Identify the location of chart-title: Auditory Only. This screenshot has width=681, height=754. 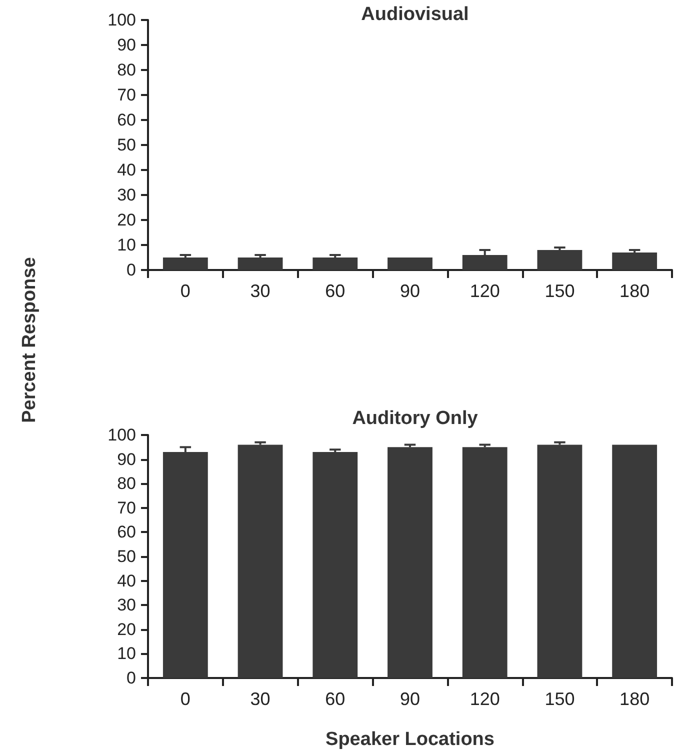
(415, 418).